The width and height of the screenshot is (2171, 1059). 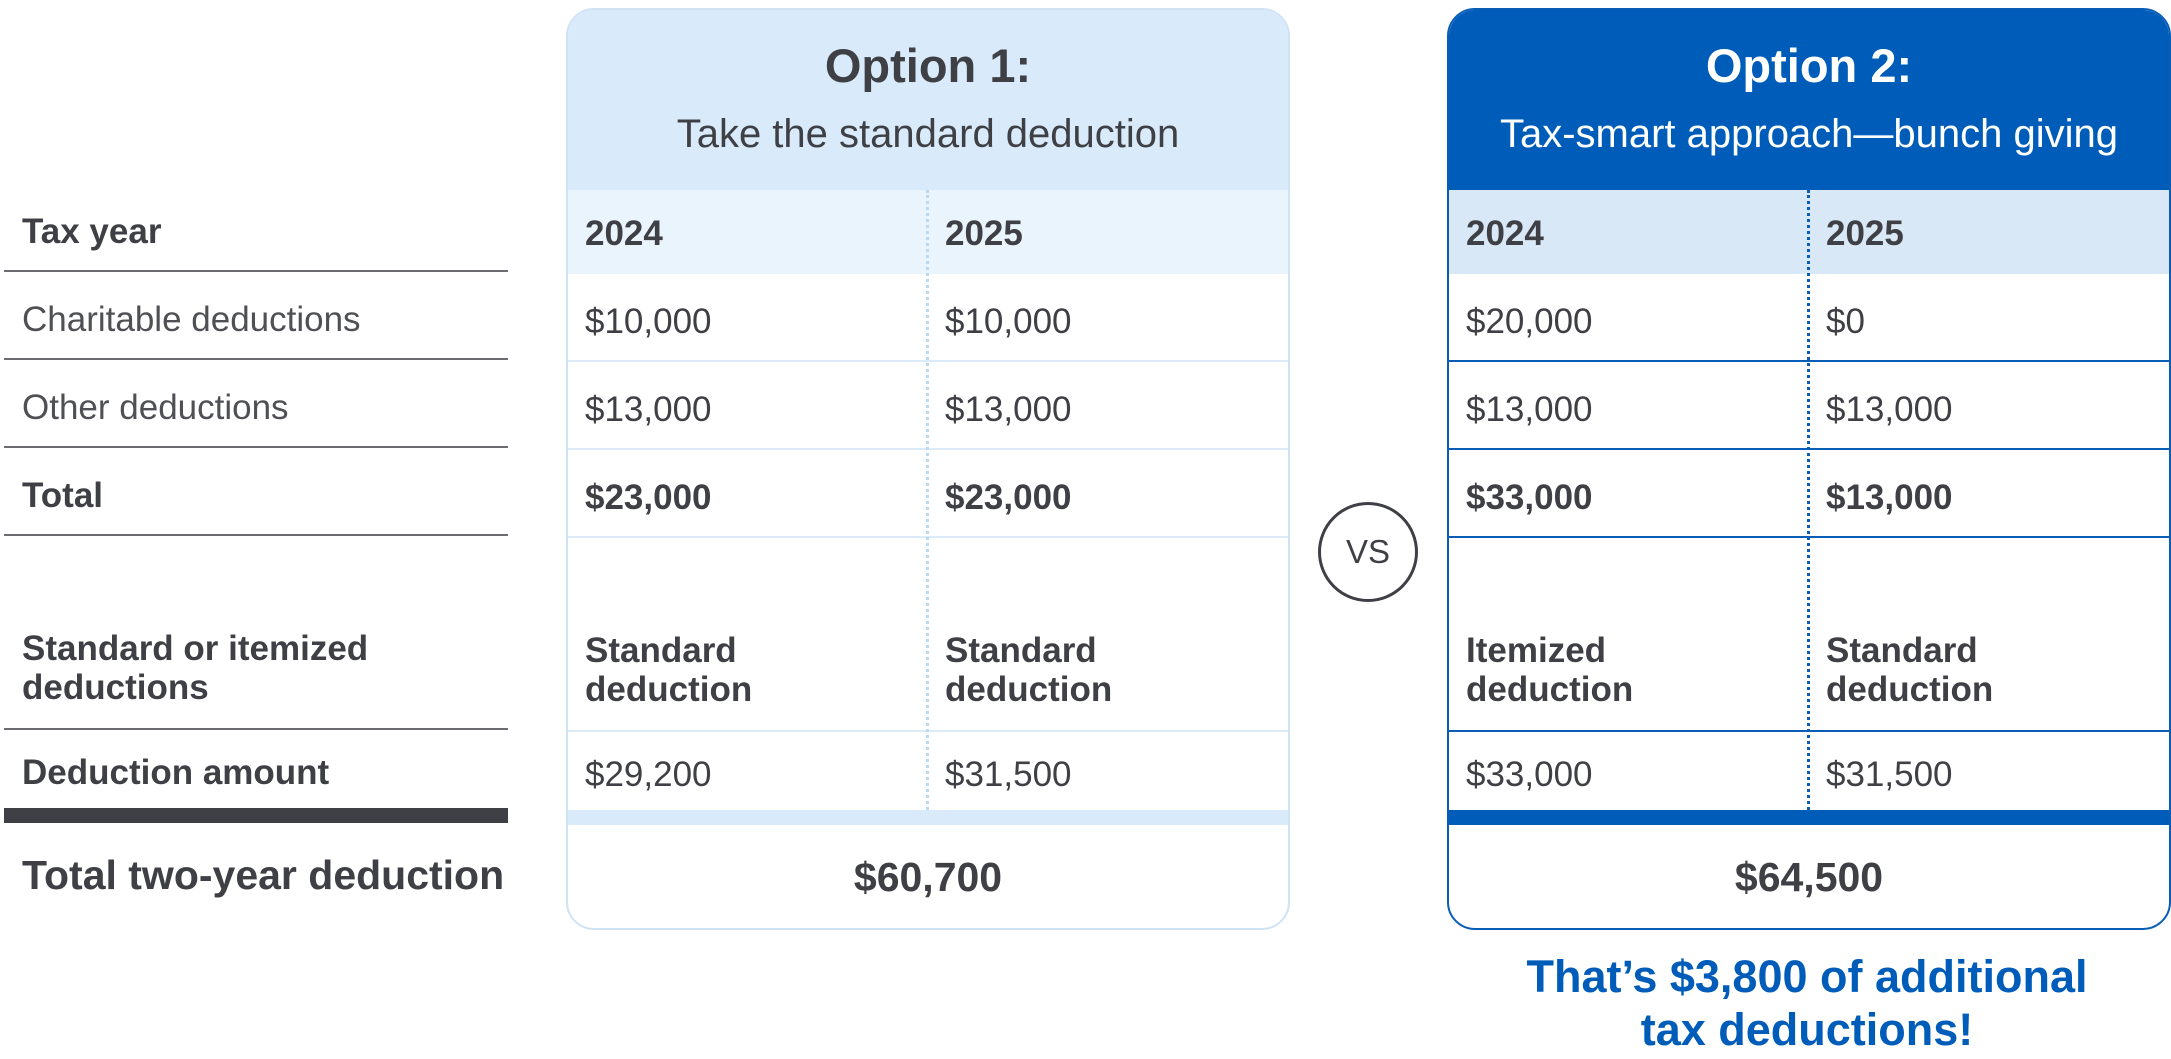 What do you see at coordinates (1845, 321) in the screenshot?
I see `charitable-2025: $0` at bounding box center [1845, 321].